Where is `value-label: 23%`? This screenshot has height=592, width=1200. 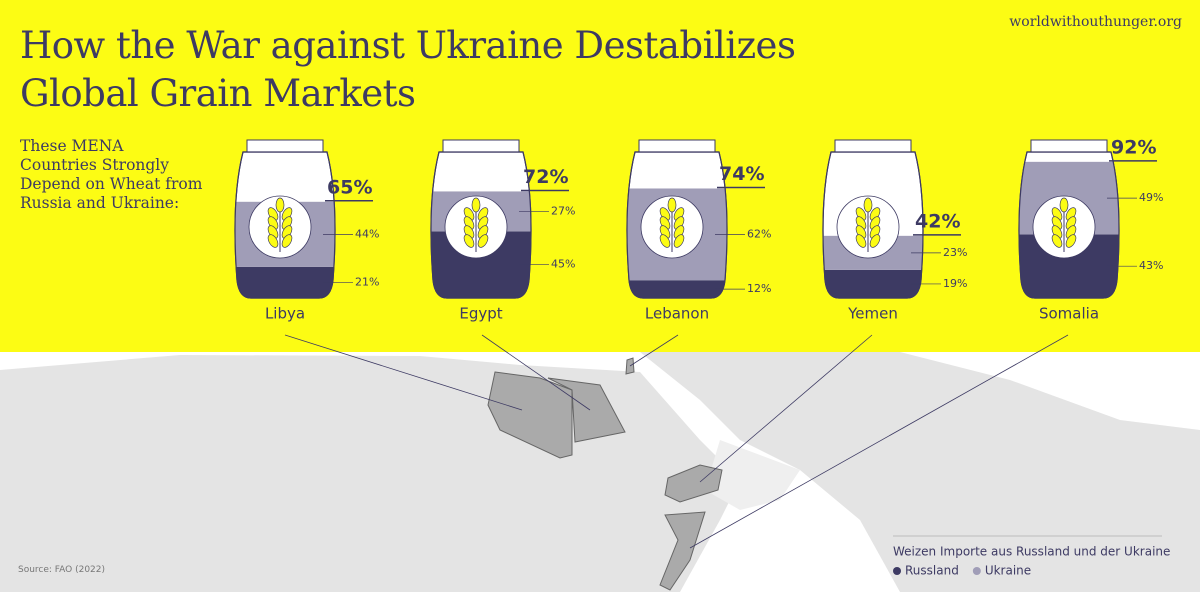
value-label: 23% is located at coordinates (955, 252).